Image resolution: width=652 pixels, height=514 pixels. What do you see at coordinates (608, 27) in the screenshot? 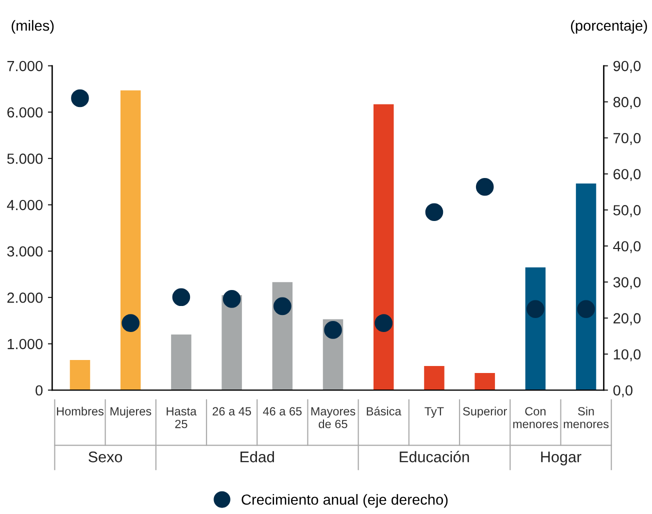
I see `y2-axis-title: (porcentaje)` at bounding box center [608, 27].